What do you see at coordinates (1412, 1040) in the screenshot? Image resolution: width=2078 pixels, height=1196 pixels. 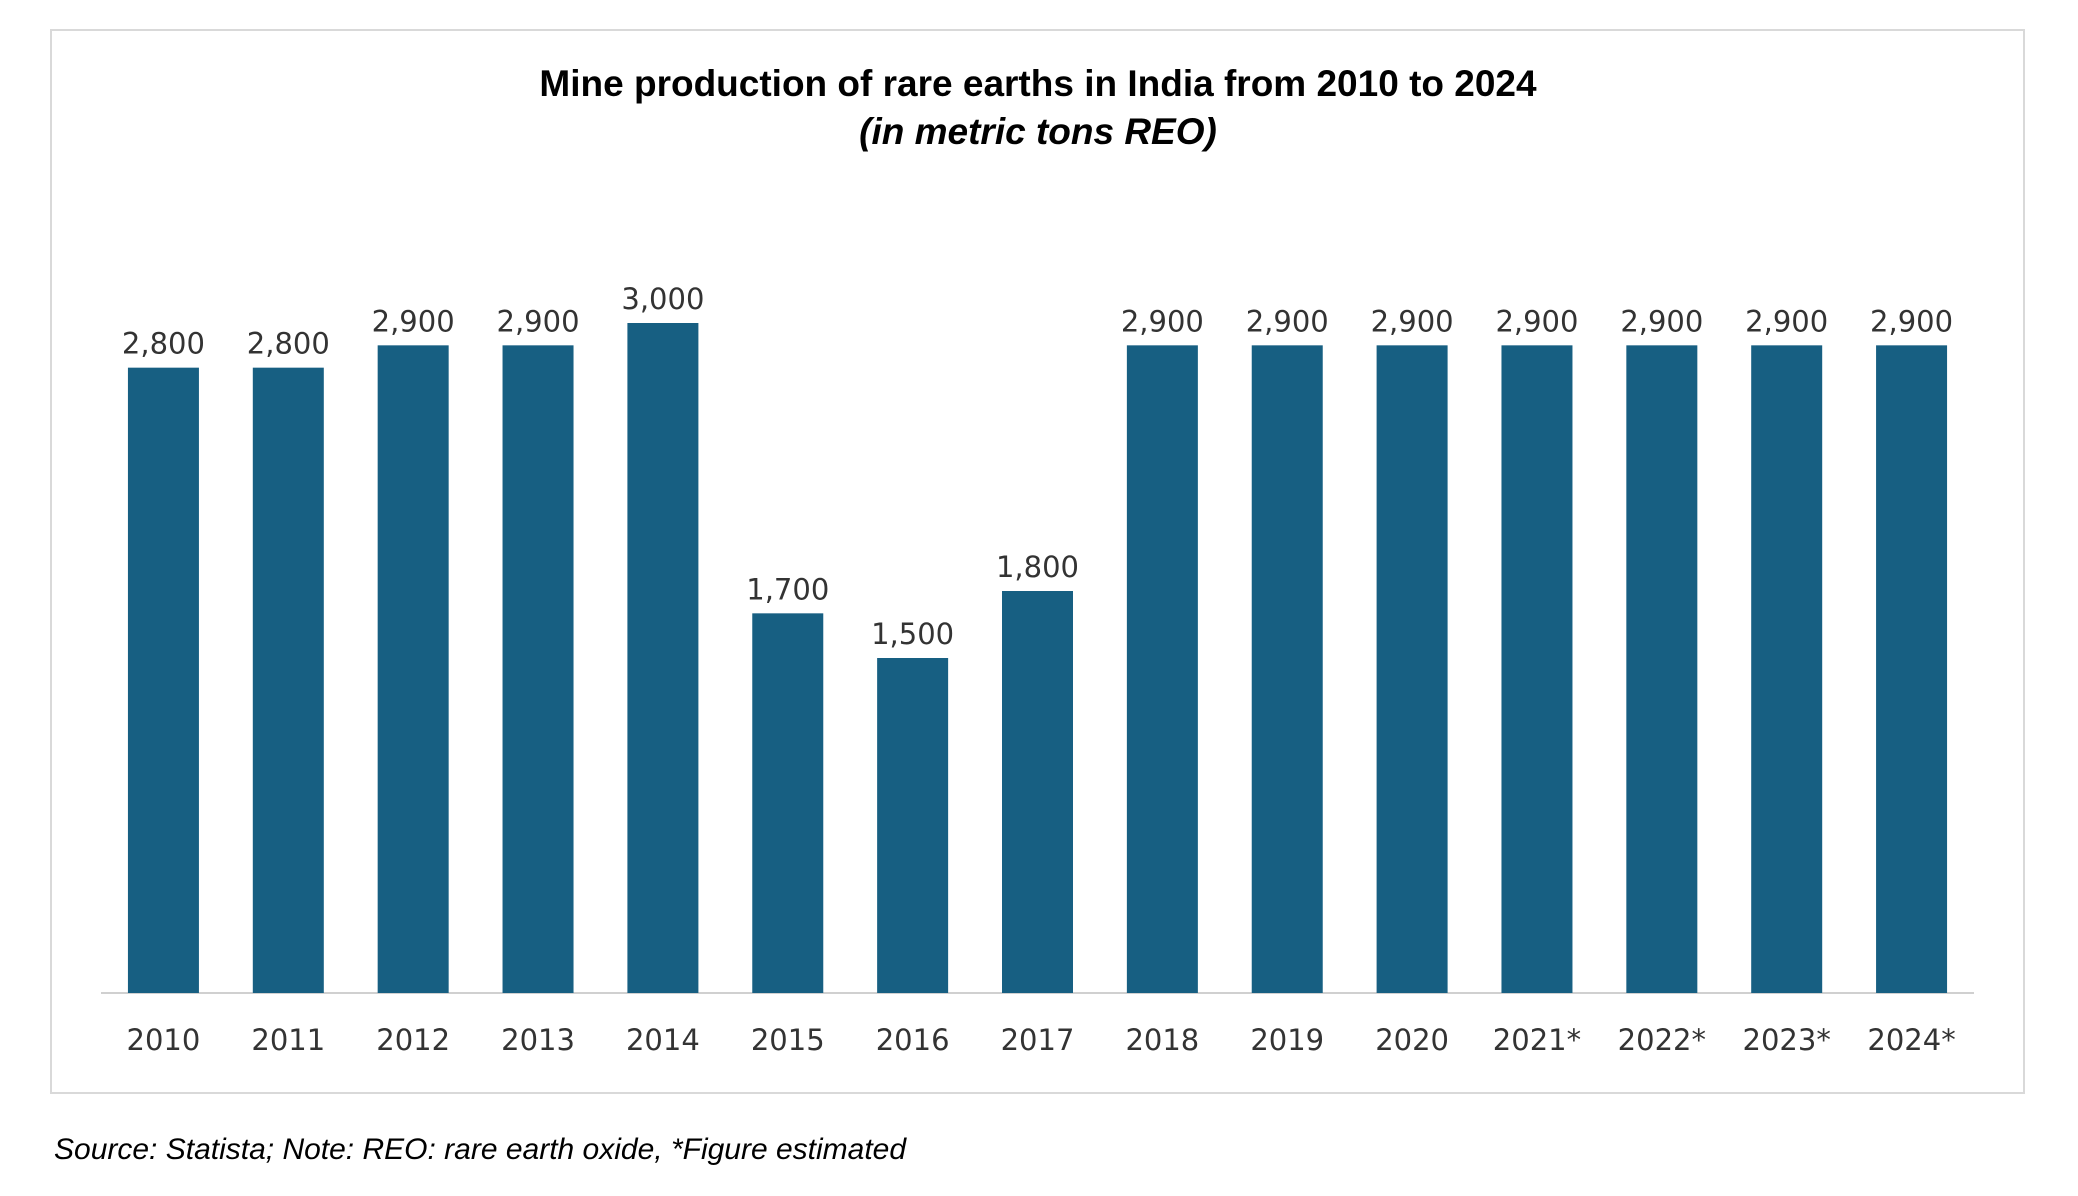 I see `x-tick-label: 2020` at bounding box center [1412, 1040].